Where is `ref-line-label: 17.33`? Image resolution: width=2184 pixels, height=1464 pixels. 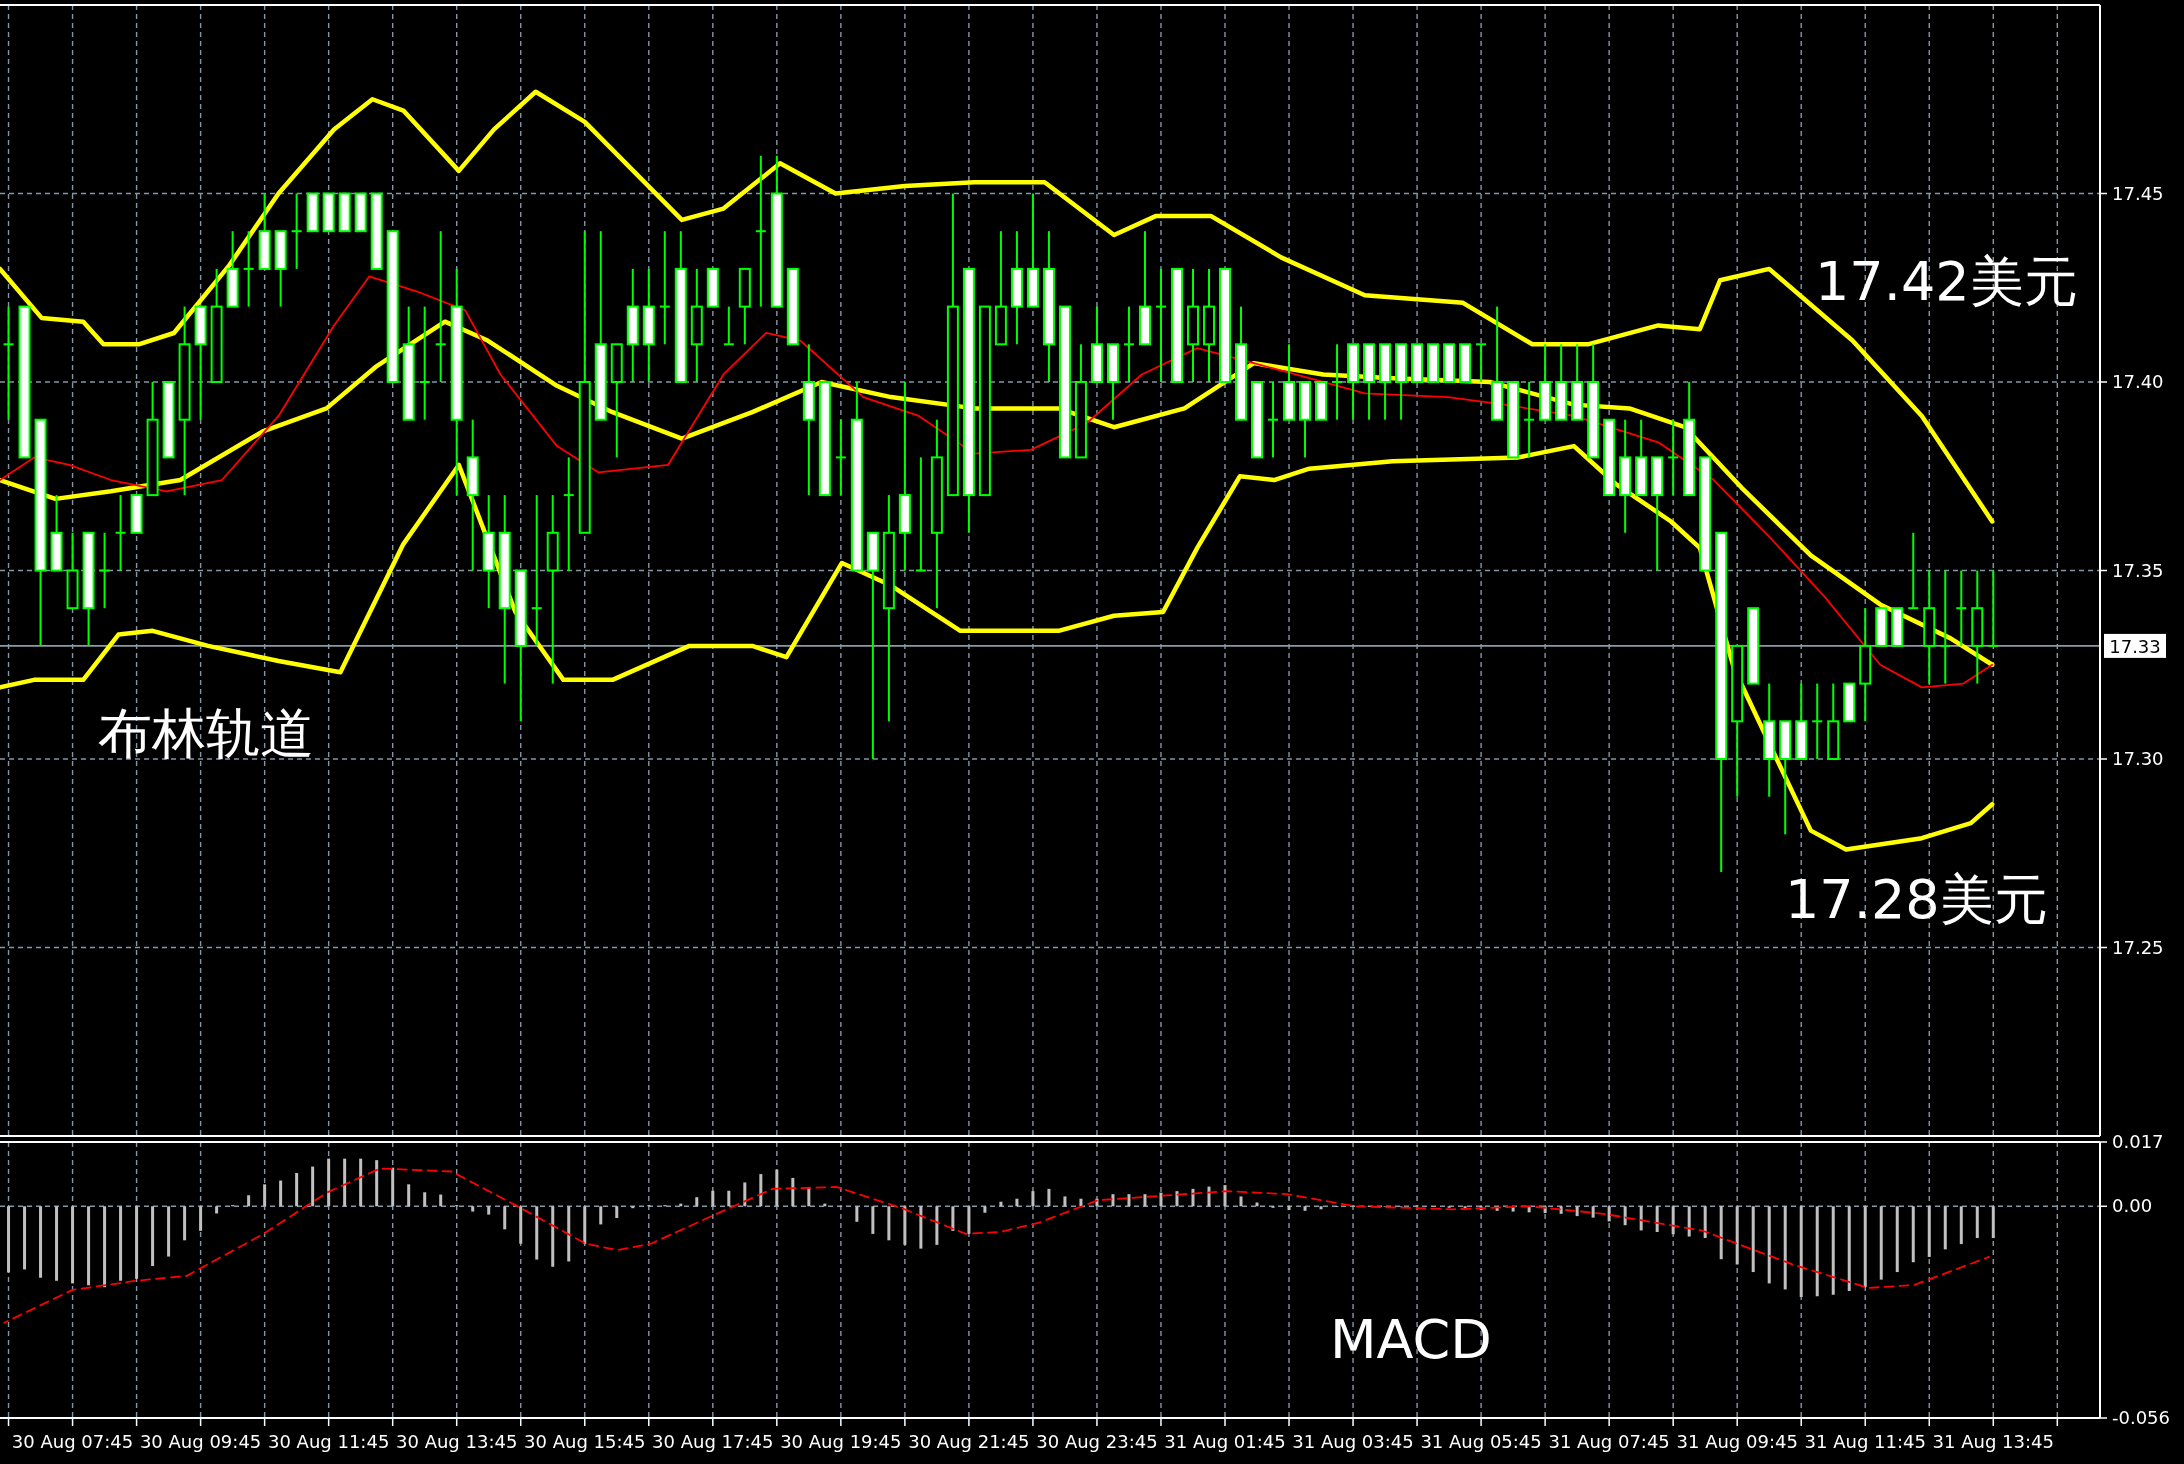 ref-line-label: 17.33 is located at coordinates (2135, 646).